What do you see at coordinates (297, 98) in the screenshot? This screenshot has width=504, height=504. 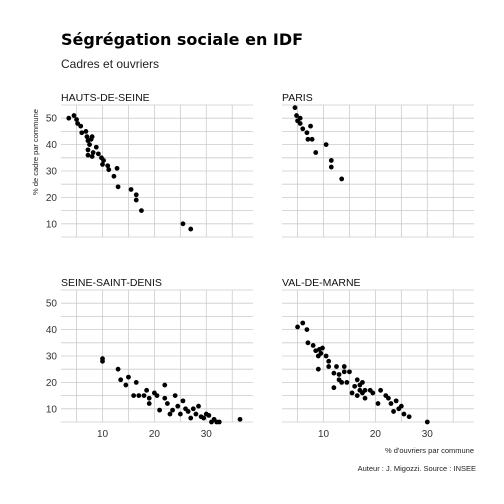 I see `facet-label: PARIS` at bounding box center [297, 98].